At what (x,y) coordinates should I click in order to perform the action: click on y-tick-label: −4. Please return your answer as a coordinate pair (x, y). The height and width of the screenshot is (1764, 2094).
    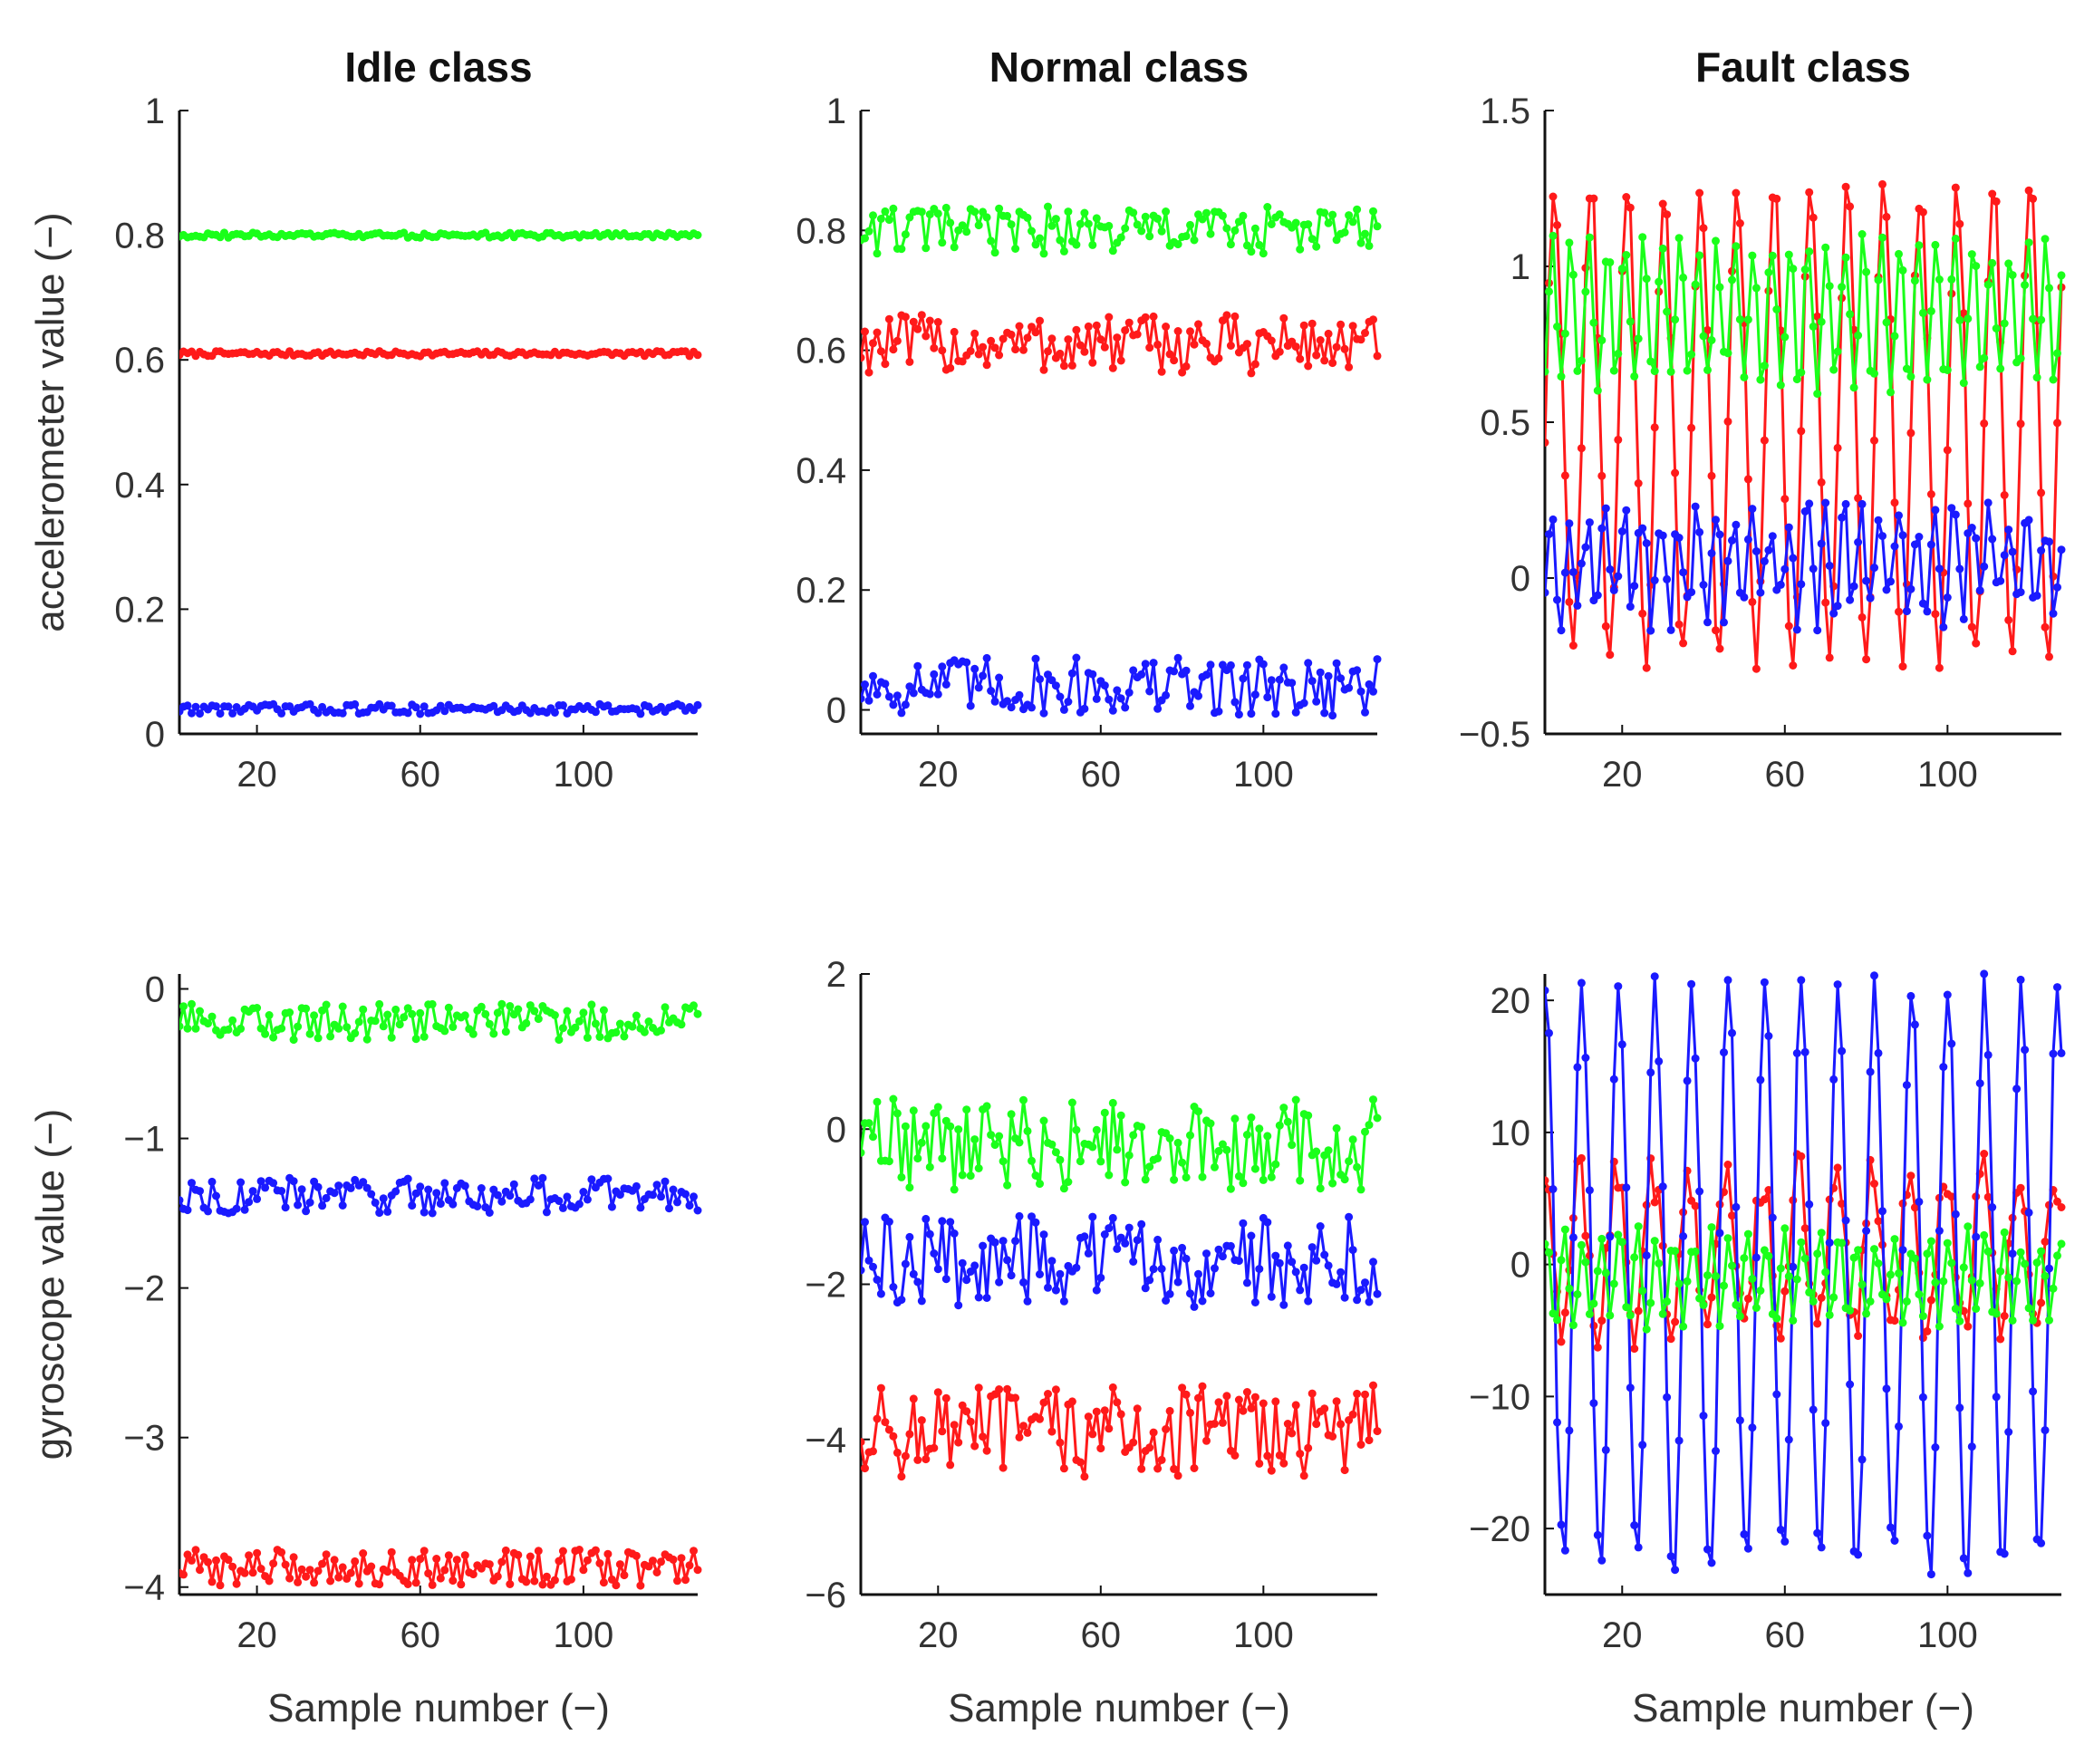
    Looking at the image, I should click on (825, 1440).